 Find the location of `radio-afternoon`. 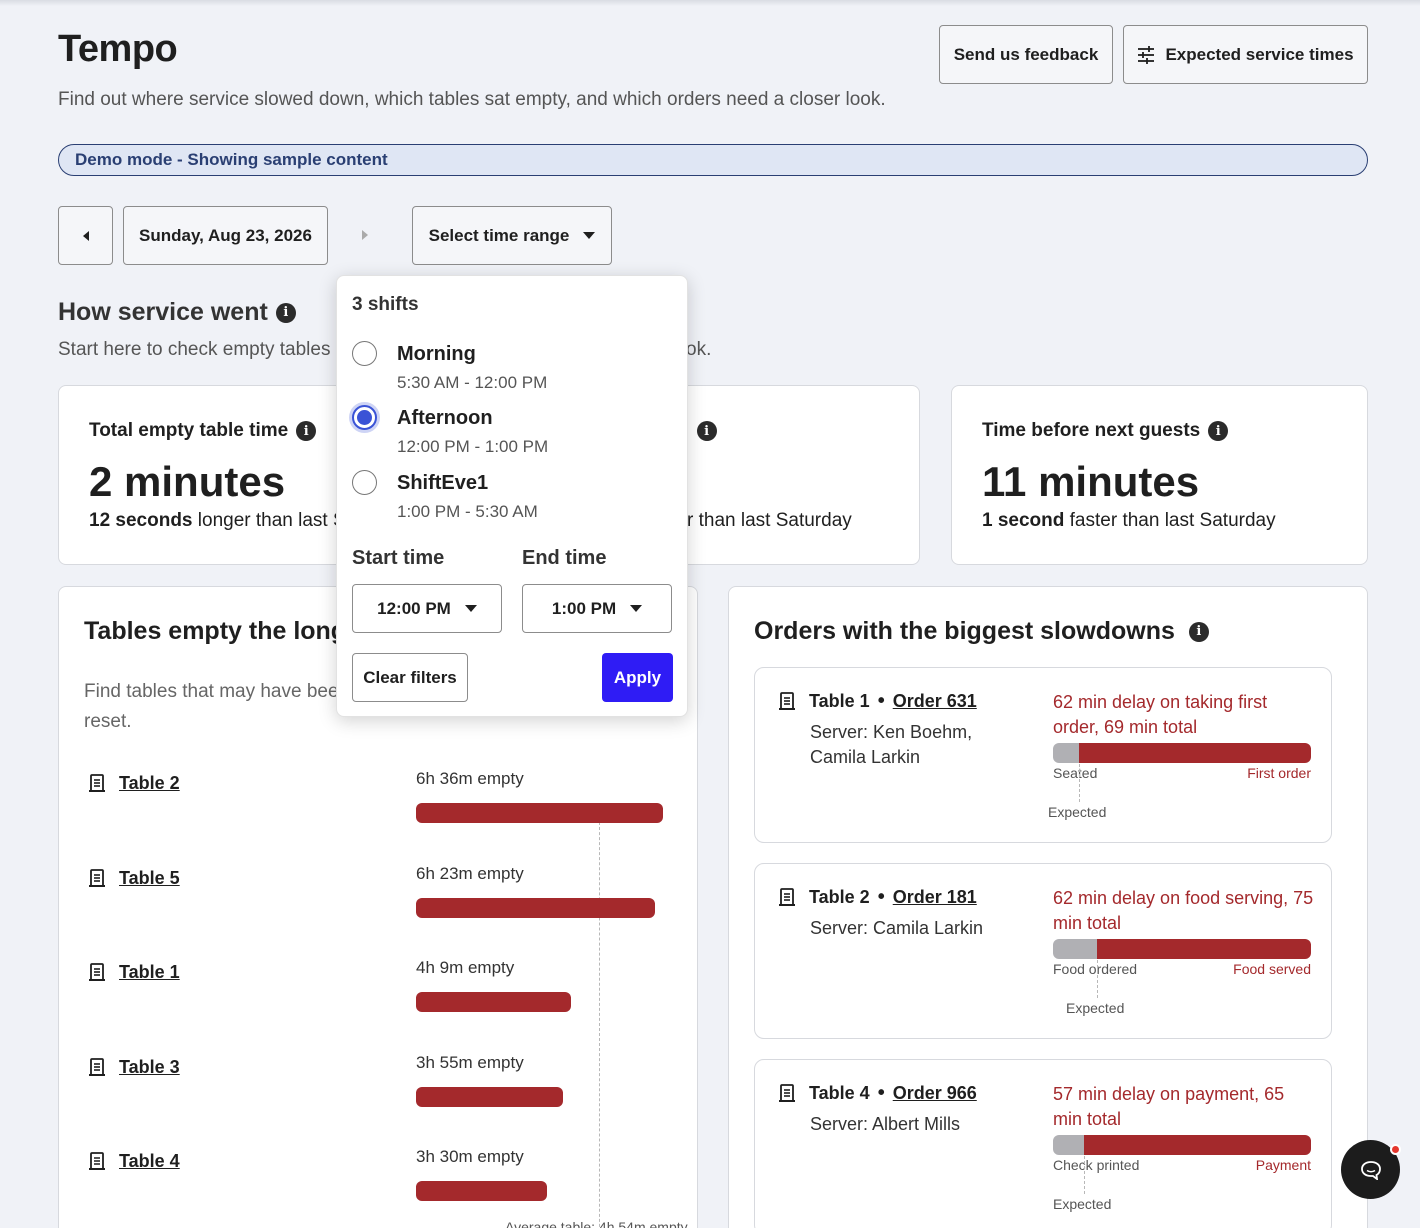

radio-afternoon is located at coordinates (364, 417).